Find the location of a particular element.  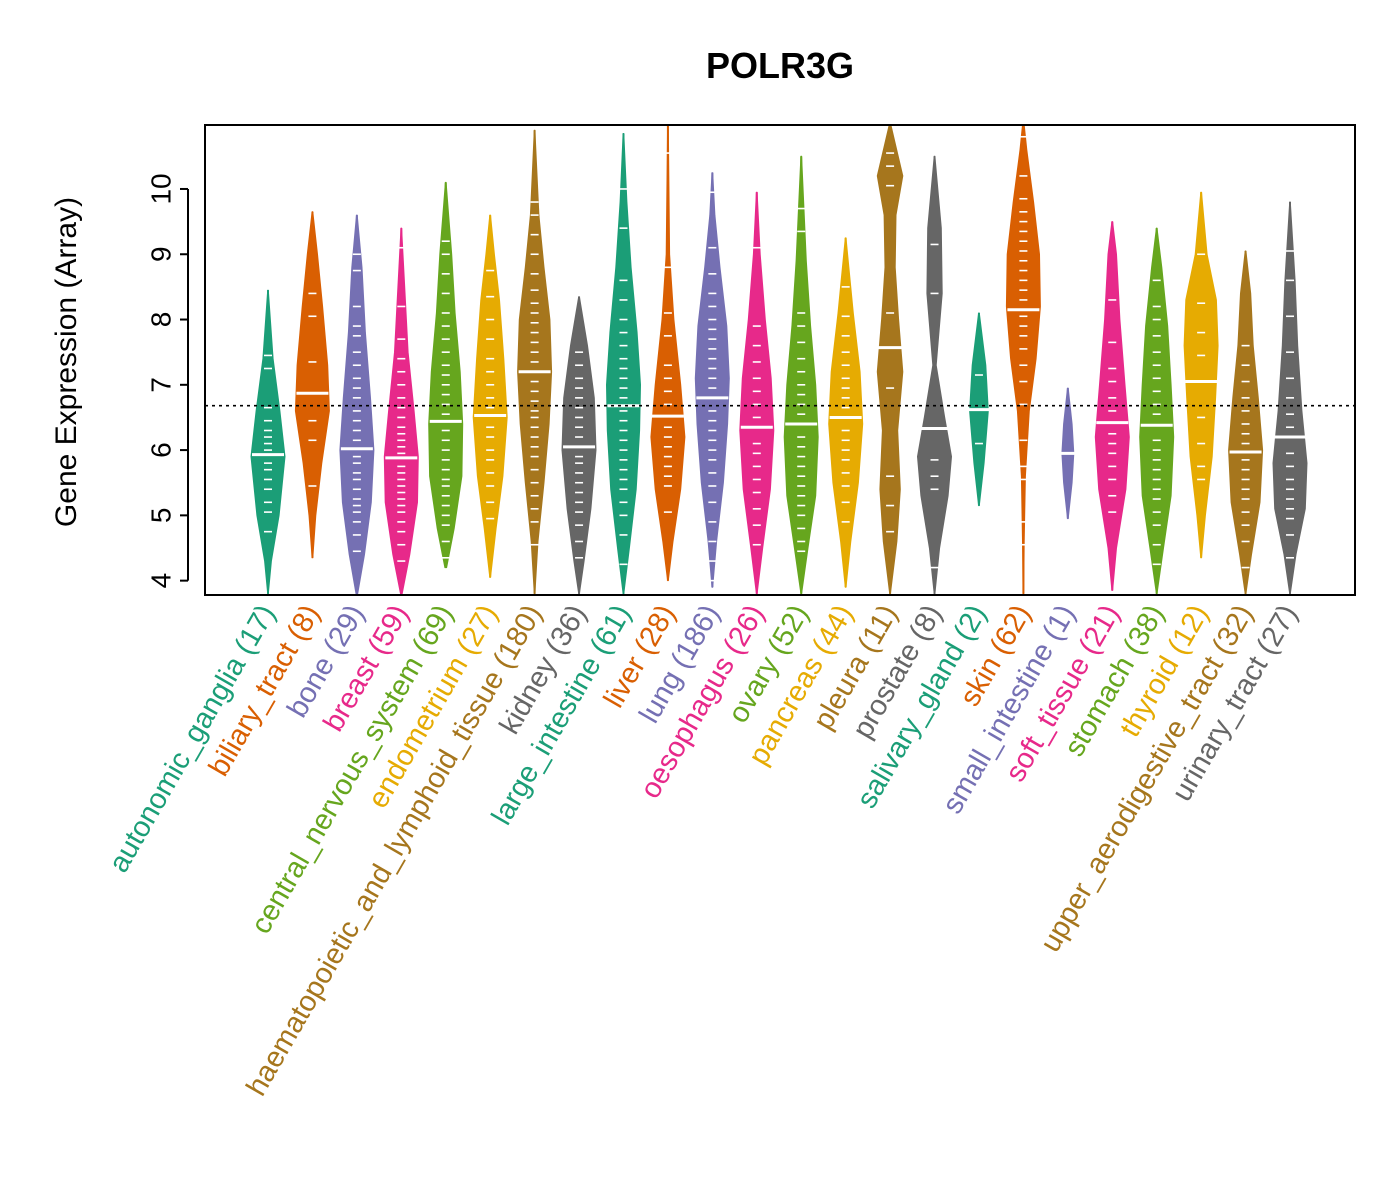

violin-endometrium is located at coordinates (490, 396).